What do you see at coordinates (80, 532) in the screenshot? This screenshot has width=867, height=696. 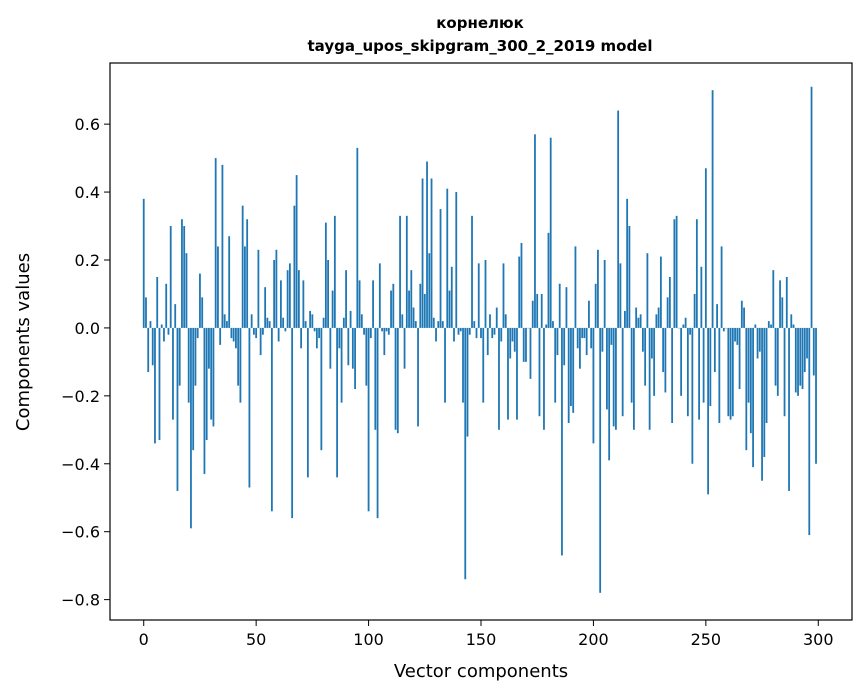 I see `y-tick-label: −0.6` at bounding box center [80, 532].